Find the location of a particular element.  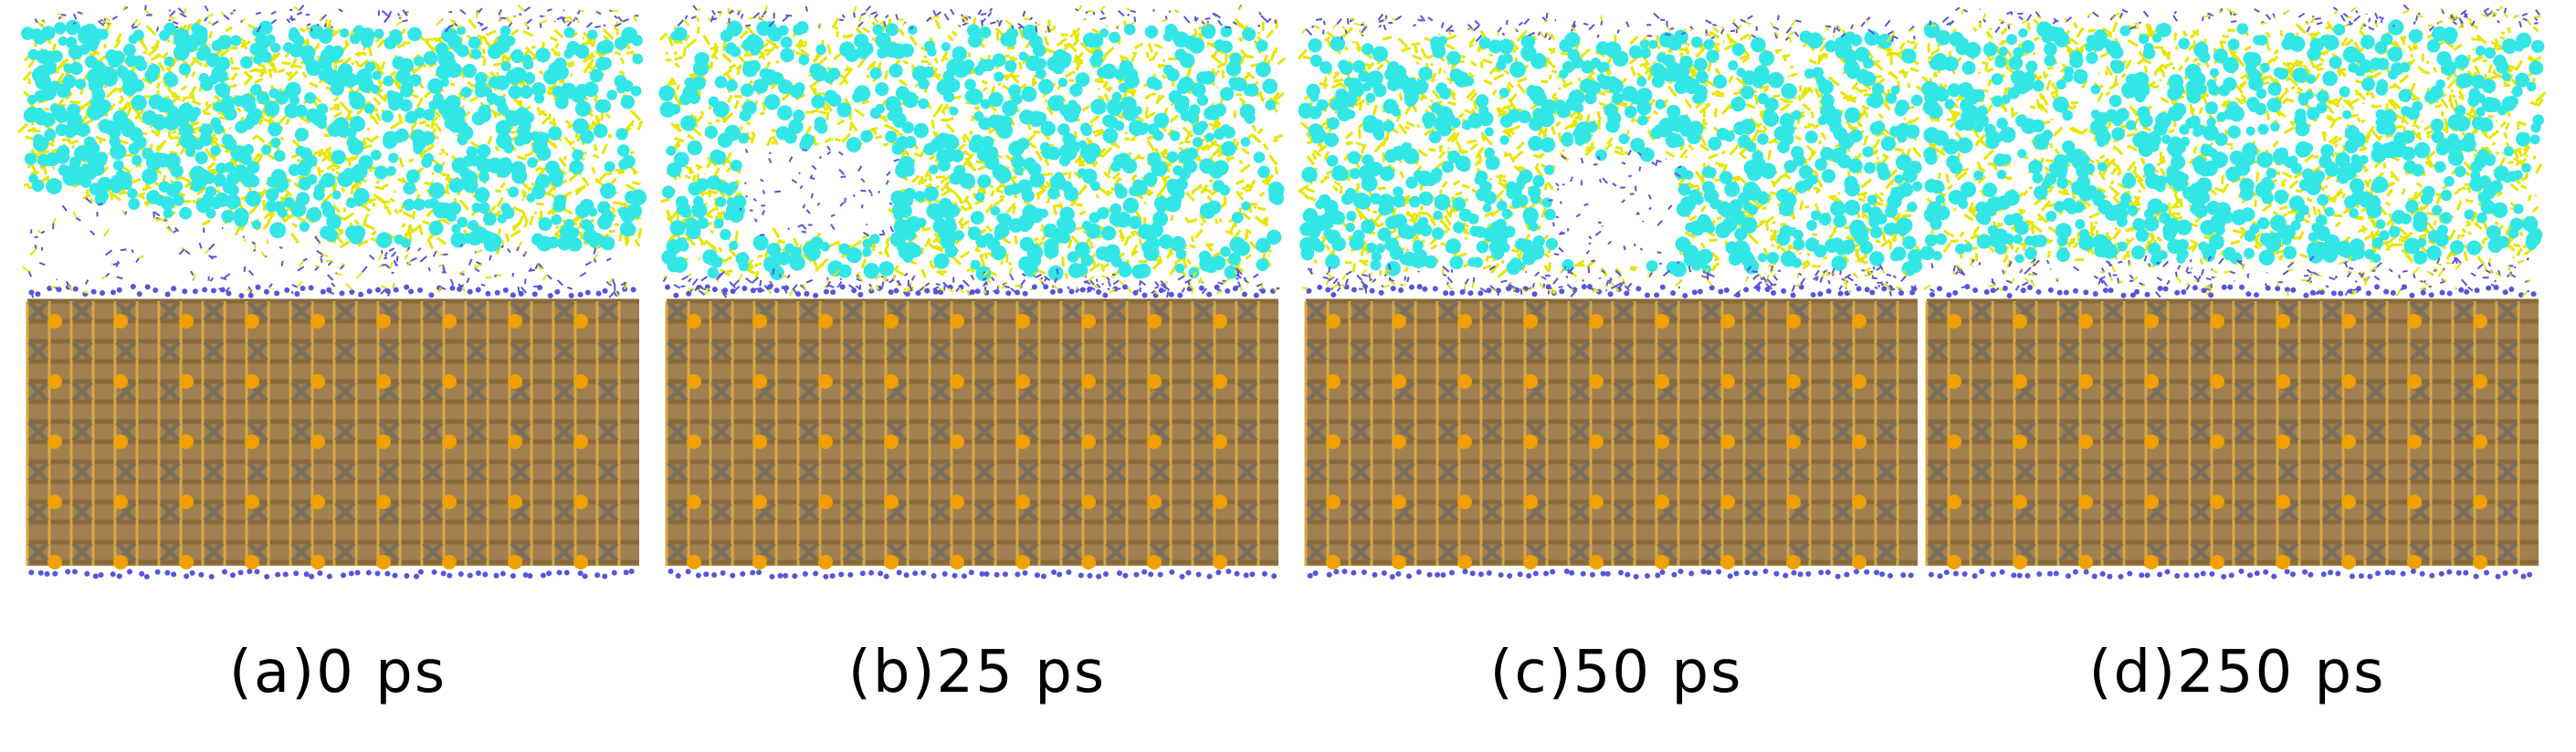

caption-d: (d)250 ps is located at coordinates (2237, 672).